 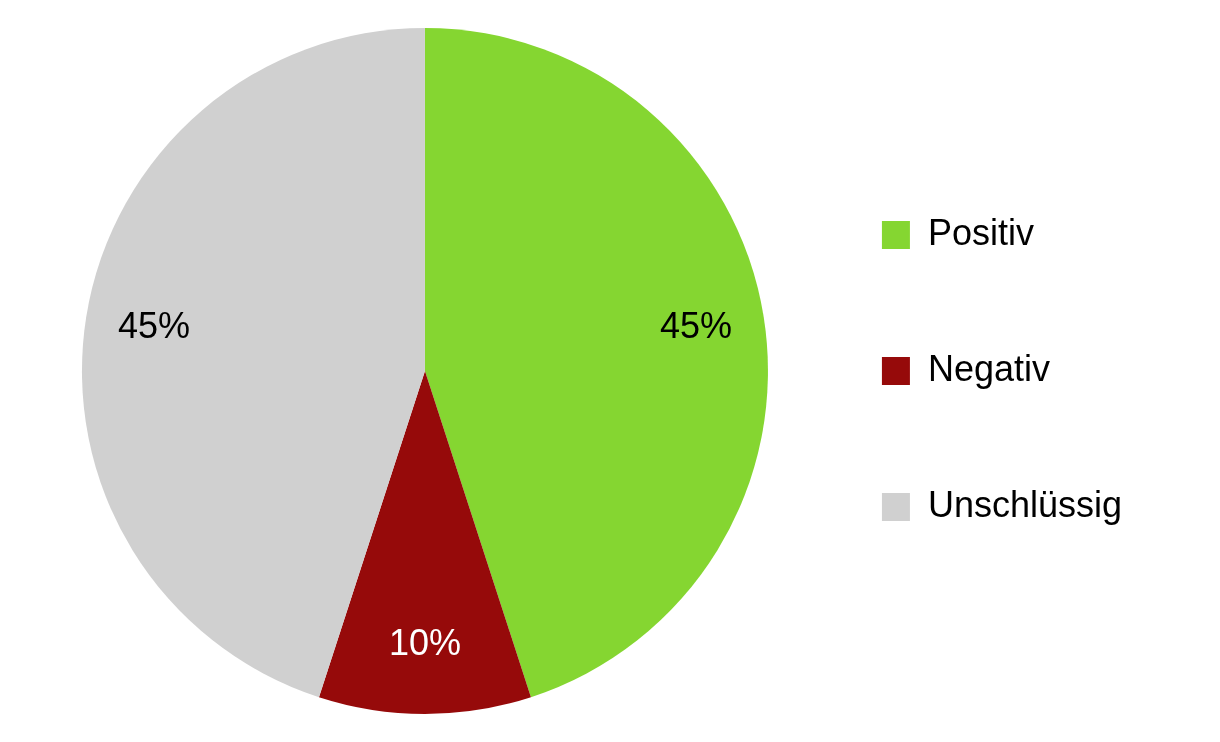 What do you see at coordinates (1025, 504) in the screenshot?
I see `legend-label: Unschlüssig` at bounding box center [1025, 504].